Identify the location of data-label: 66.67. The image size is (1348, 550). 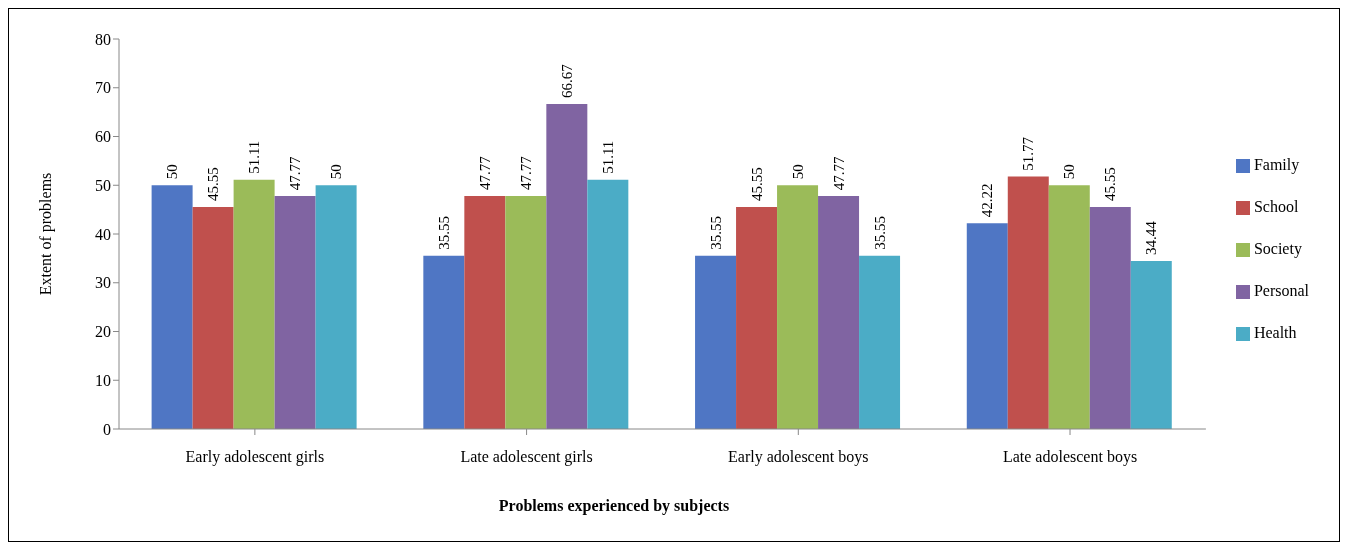
(566, 80).